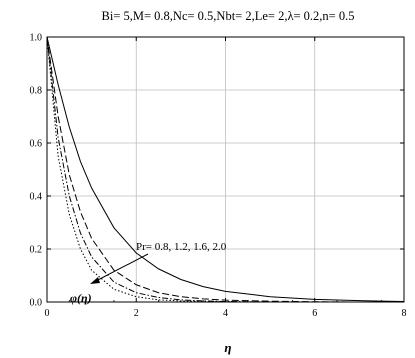 Image resolution: width=415 pixels, height=358 pixels. Describe the element at coordinates (36, 171) in the screenshot. I see `y-tick-labels: 0.0 0.2 0.4 0.6 0.8 1.0` at that location.